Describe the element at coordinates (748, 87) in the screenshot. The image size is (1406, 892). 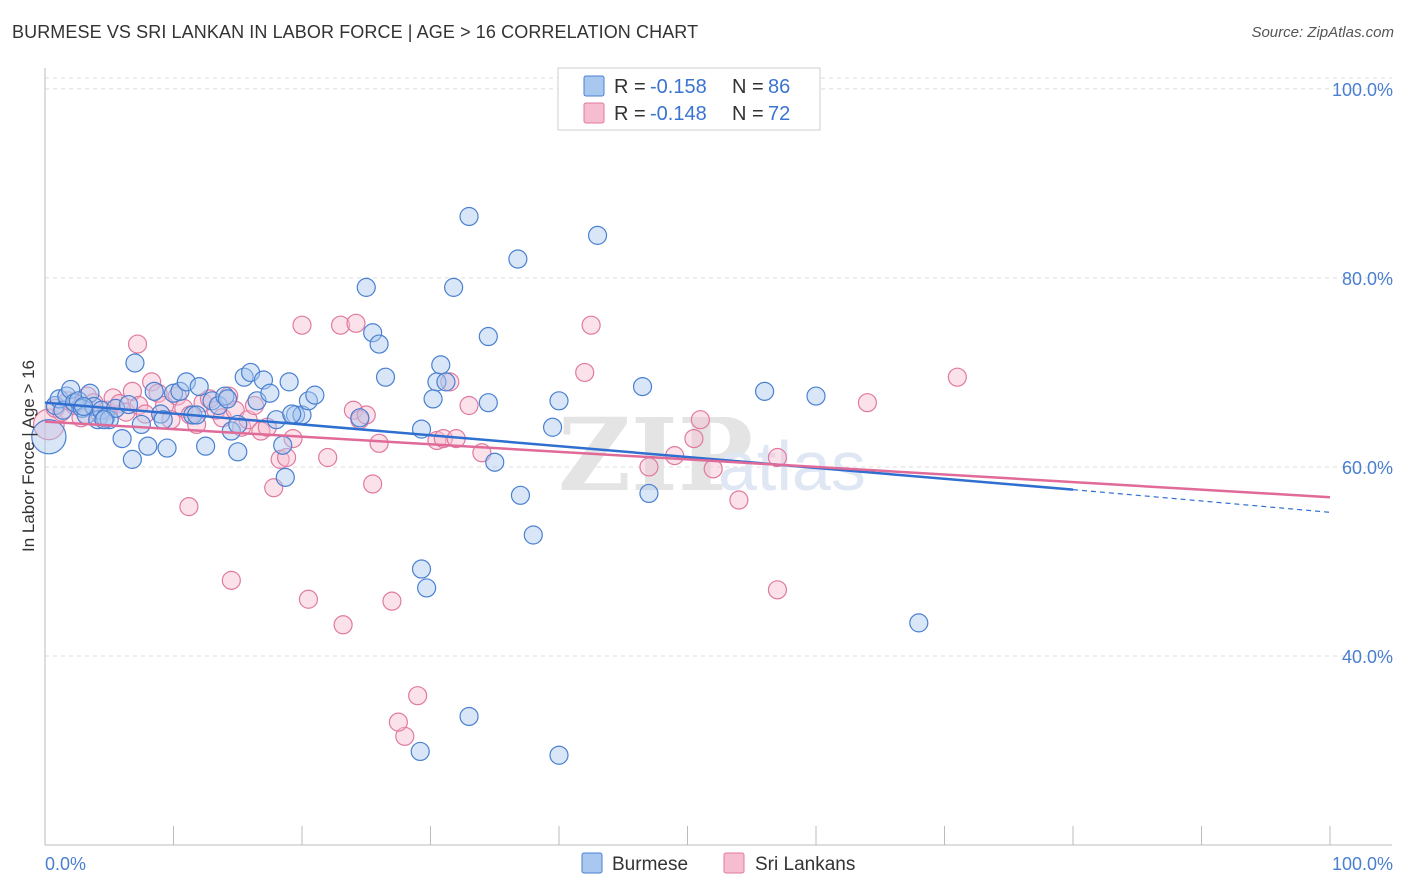
I see `legend-n-label-burmese: N =` at that location.